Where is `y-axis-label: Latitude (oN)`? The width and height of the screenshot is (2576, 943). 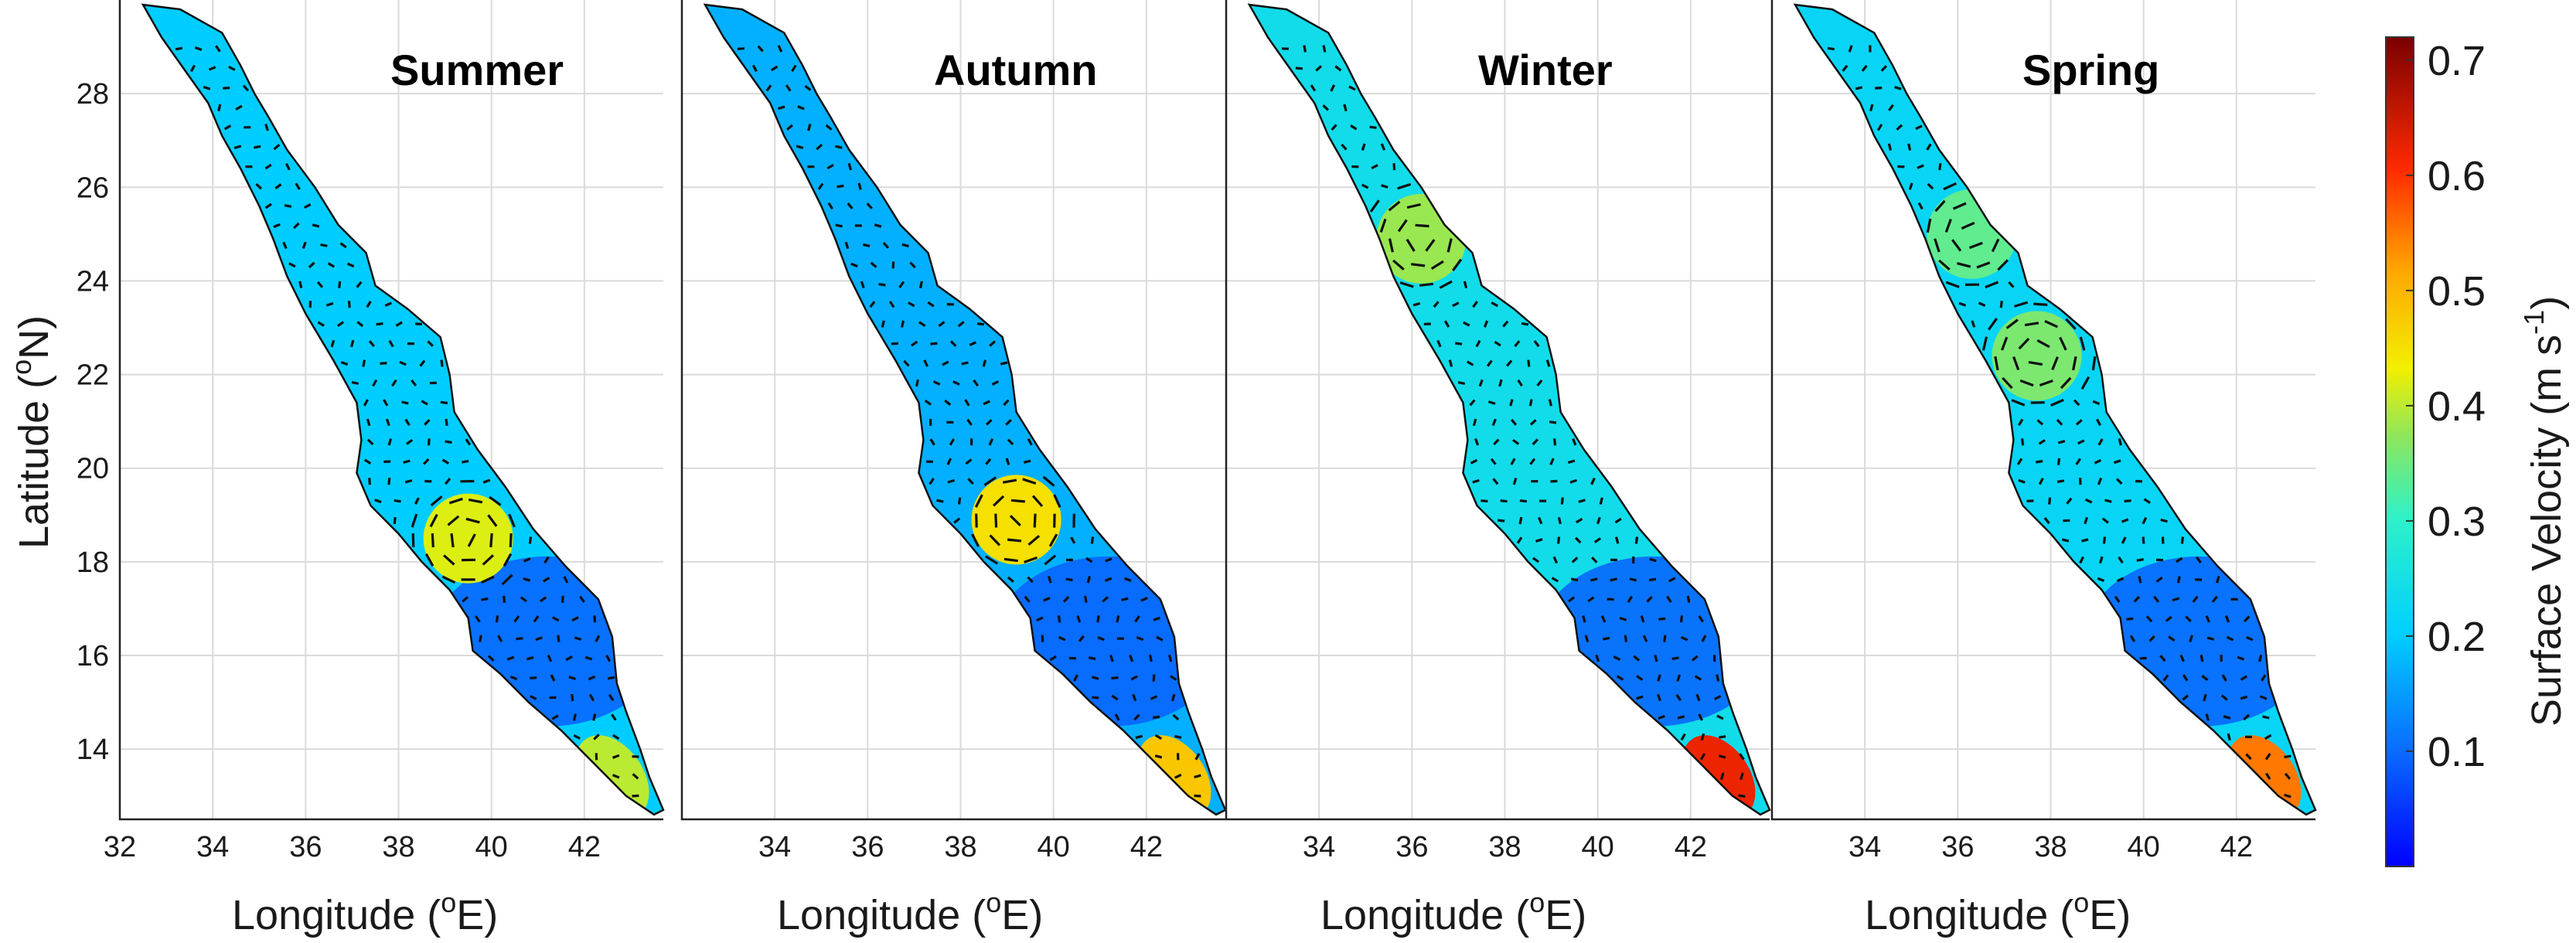
y-axis-label: Latitude (oN) is located at coordinates (31, 432).